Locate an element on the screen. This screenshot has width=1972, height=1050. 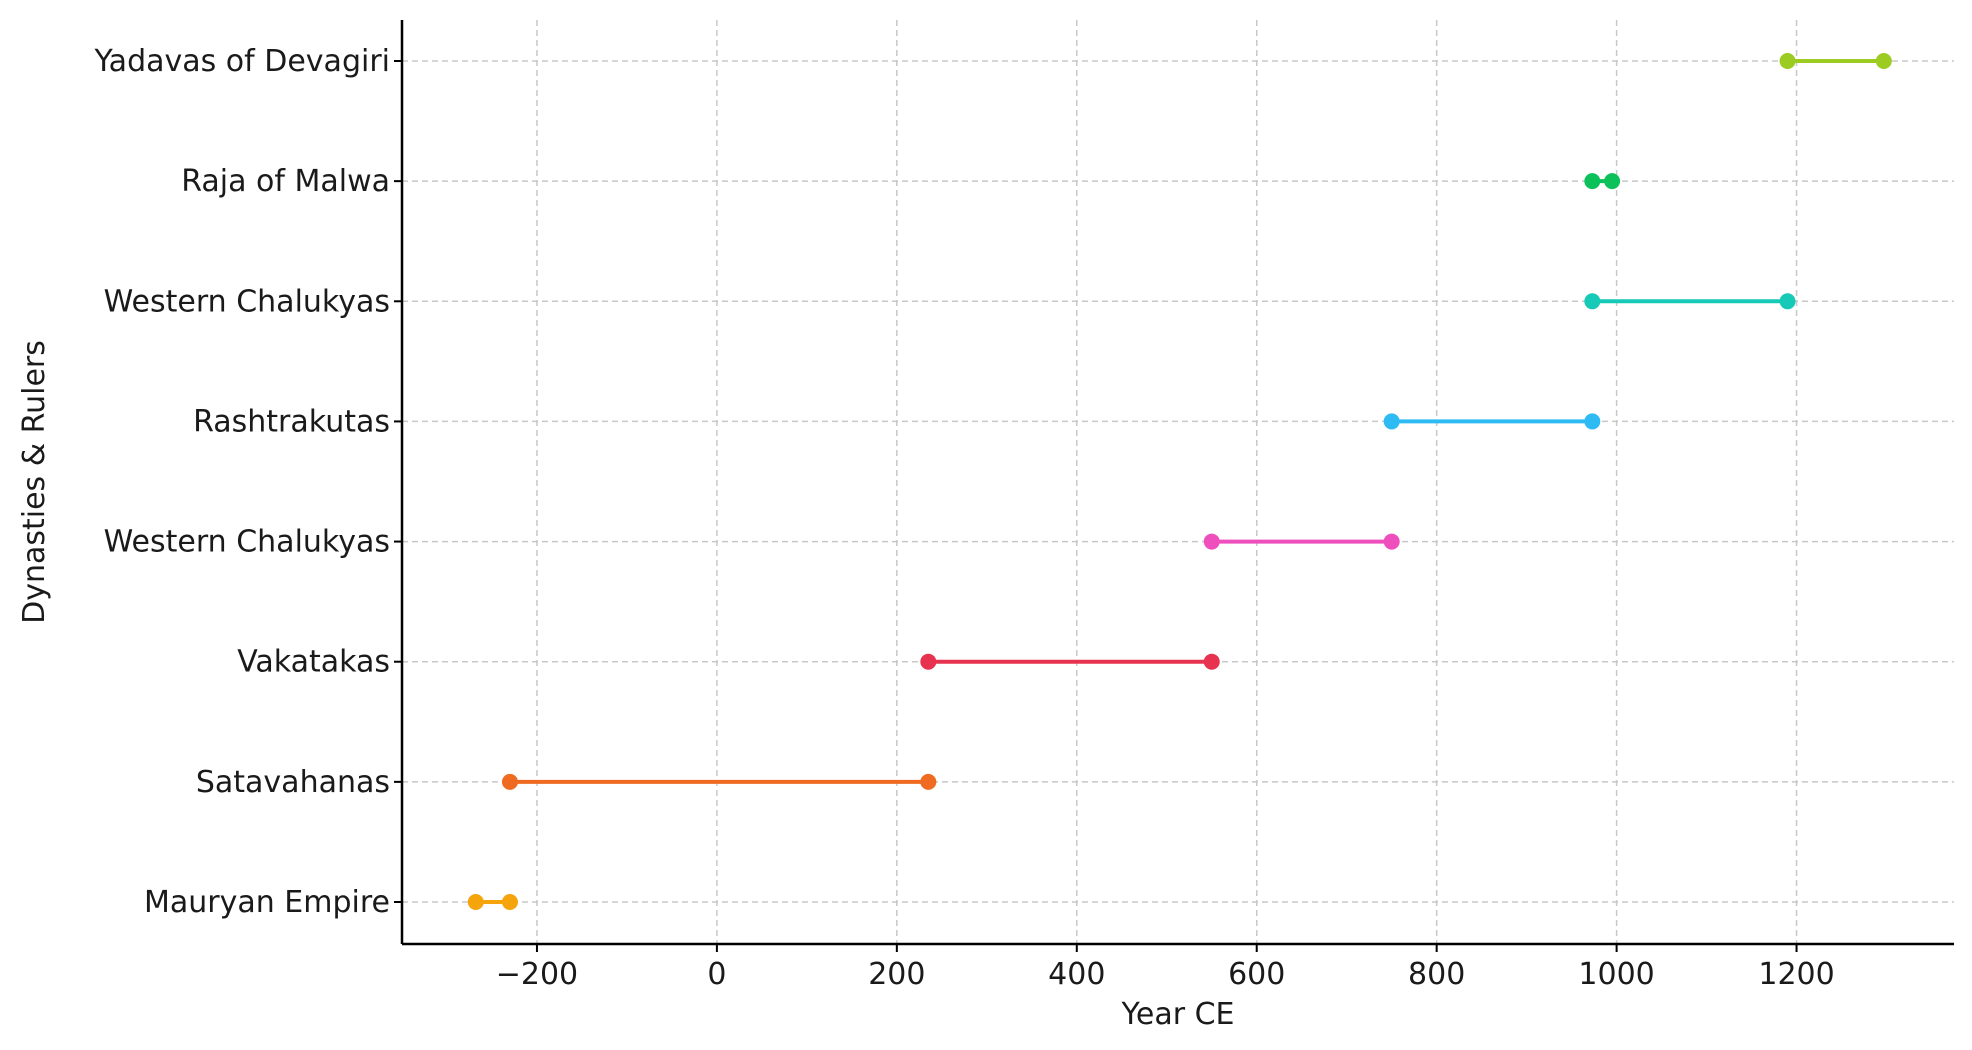
x-tick-label: 1200 is located at coordinates (1796, 974).